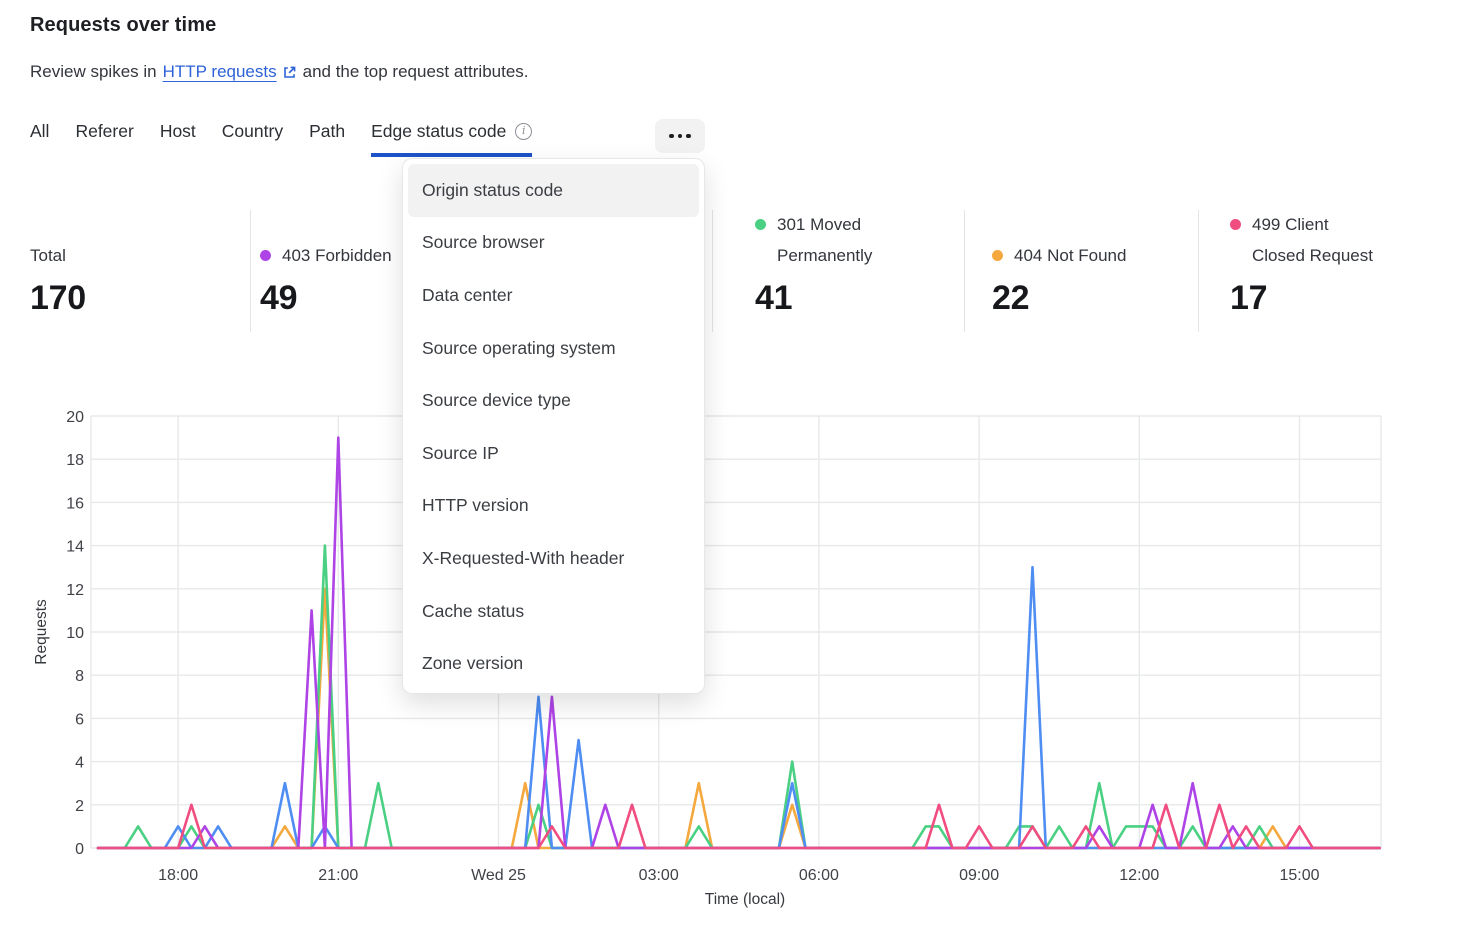 Image resolution: width=1458 pixels, height=940 pixels. Describe the element at coordinates (337, 255) in the screenshot. I see `stat-label: 403 Forbidden` at that location.